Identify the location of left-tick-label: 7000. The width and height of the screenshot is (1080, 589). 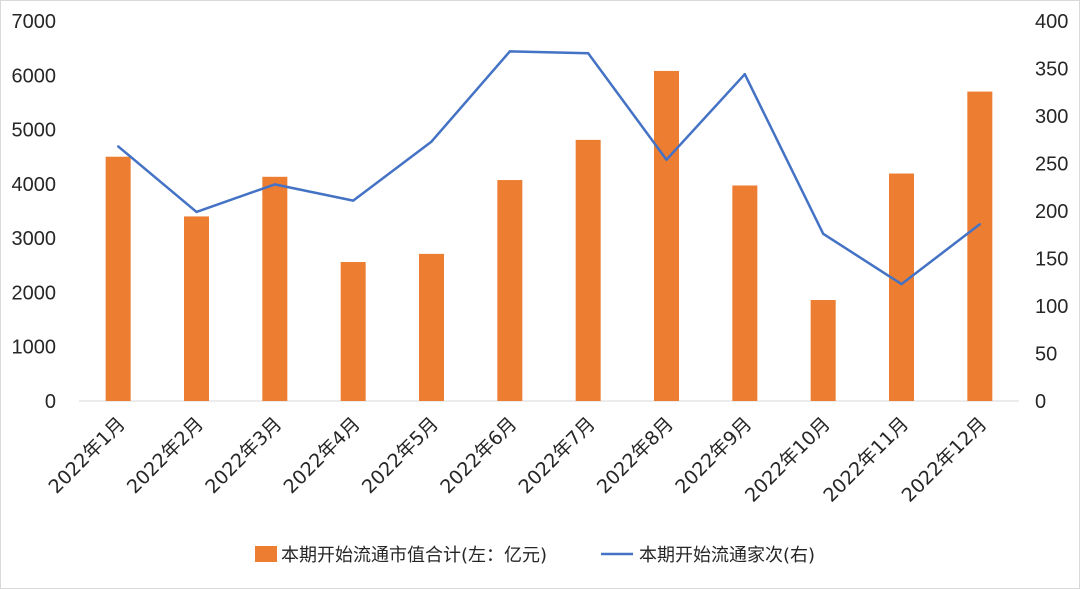
(34, 22).